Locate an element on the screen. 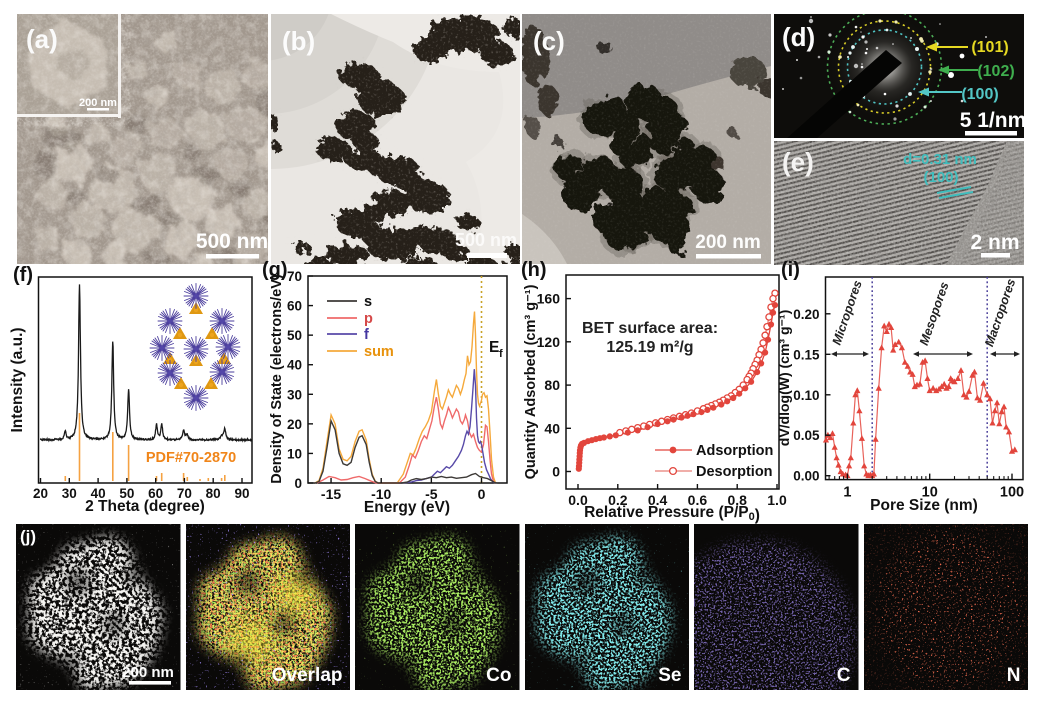 This screenshot has width=1040, height=701. svg-text: 0.0 is located at coordinates (578, 500).